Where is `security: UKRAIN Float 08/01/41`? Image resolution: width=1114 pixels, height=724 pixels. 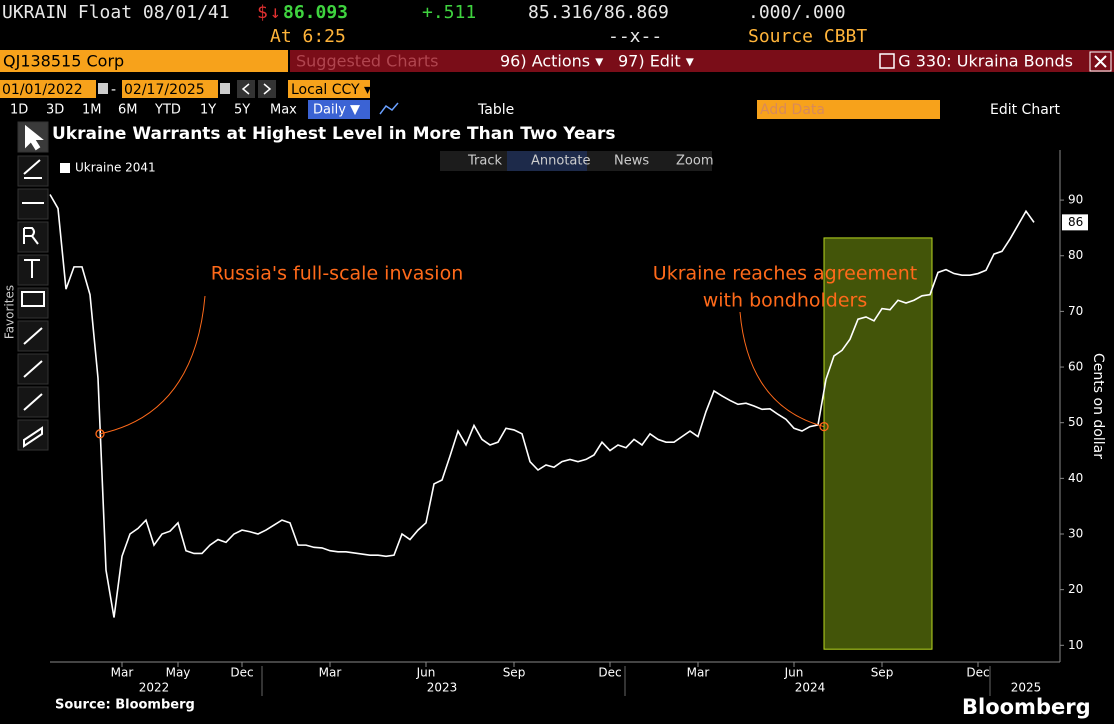
security: UKRAIN Float 08/01/41 is located at coordinates (116, 12).